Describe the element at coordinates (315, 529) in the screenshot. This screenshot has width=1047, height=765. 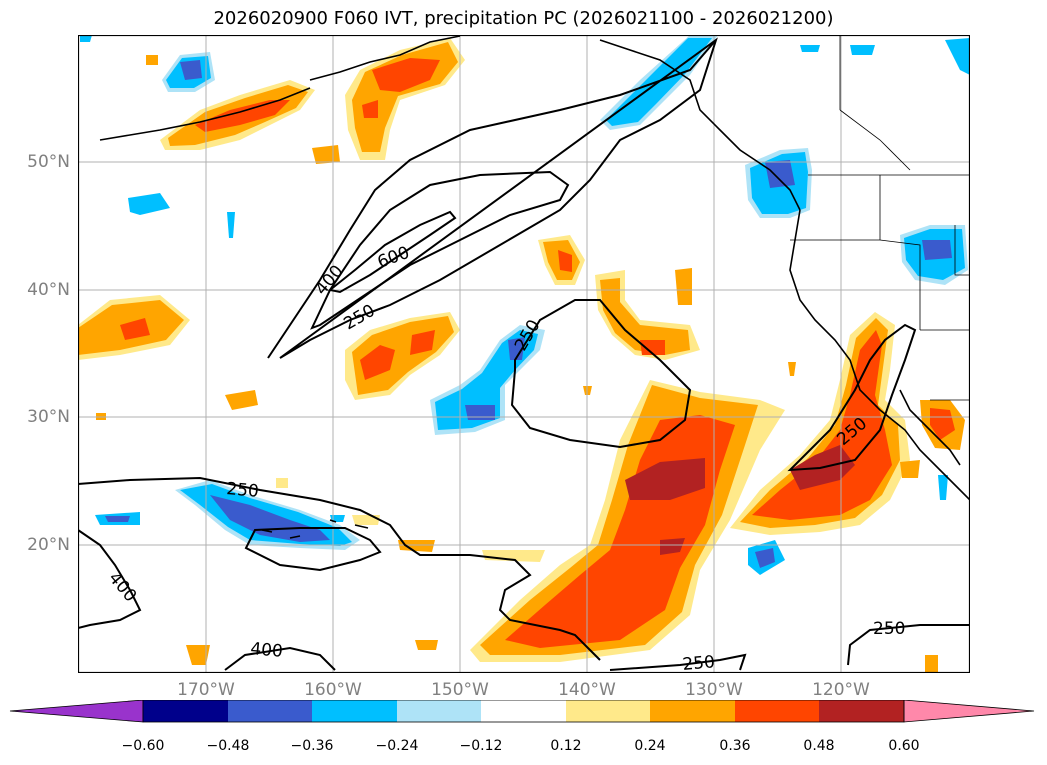
I see `hawaii-islands` at that location.